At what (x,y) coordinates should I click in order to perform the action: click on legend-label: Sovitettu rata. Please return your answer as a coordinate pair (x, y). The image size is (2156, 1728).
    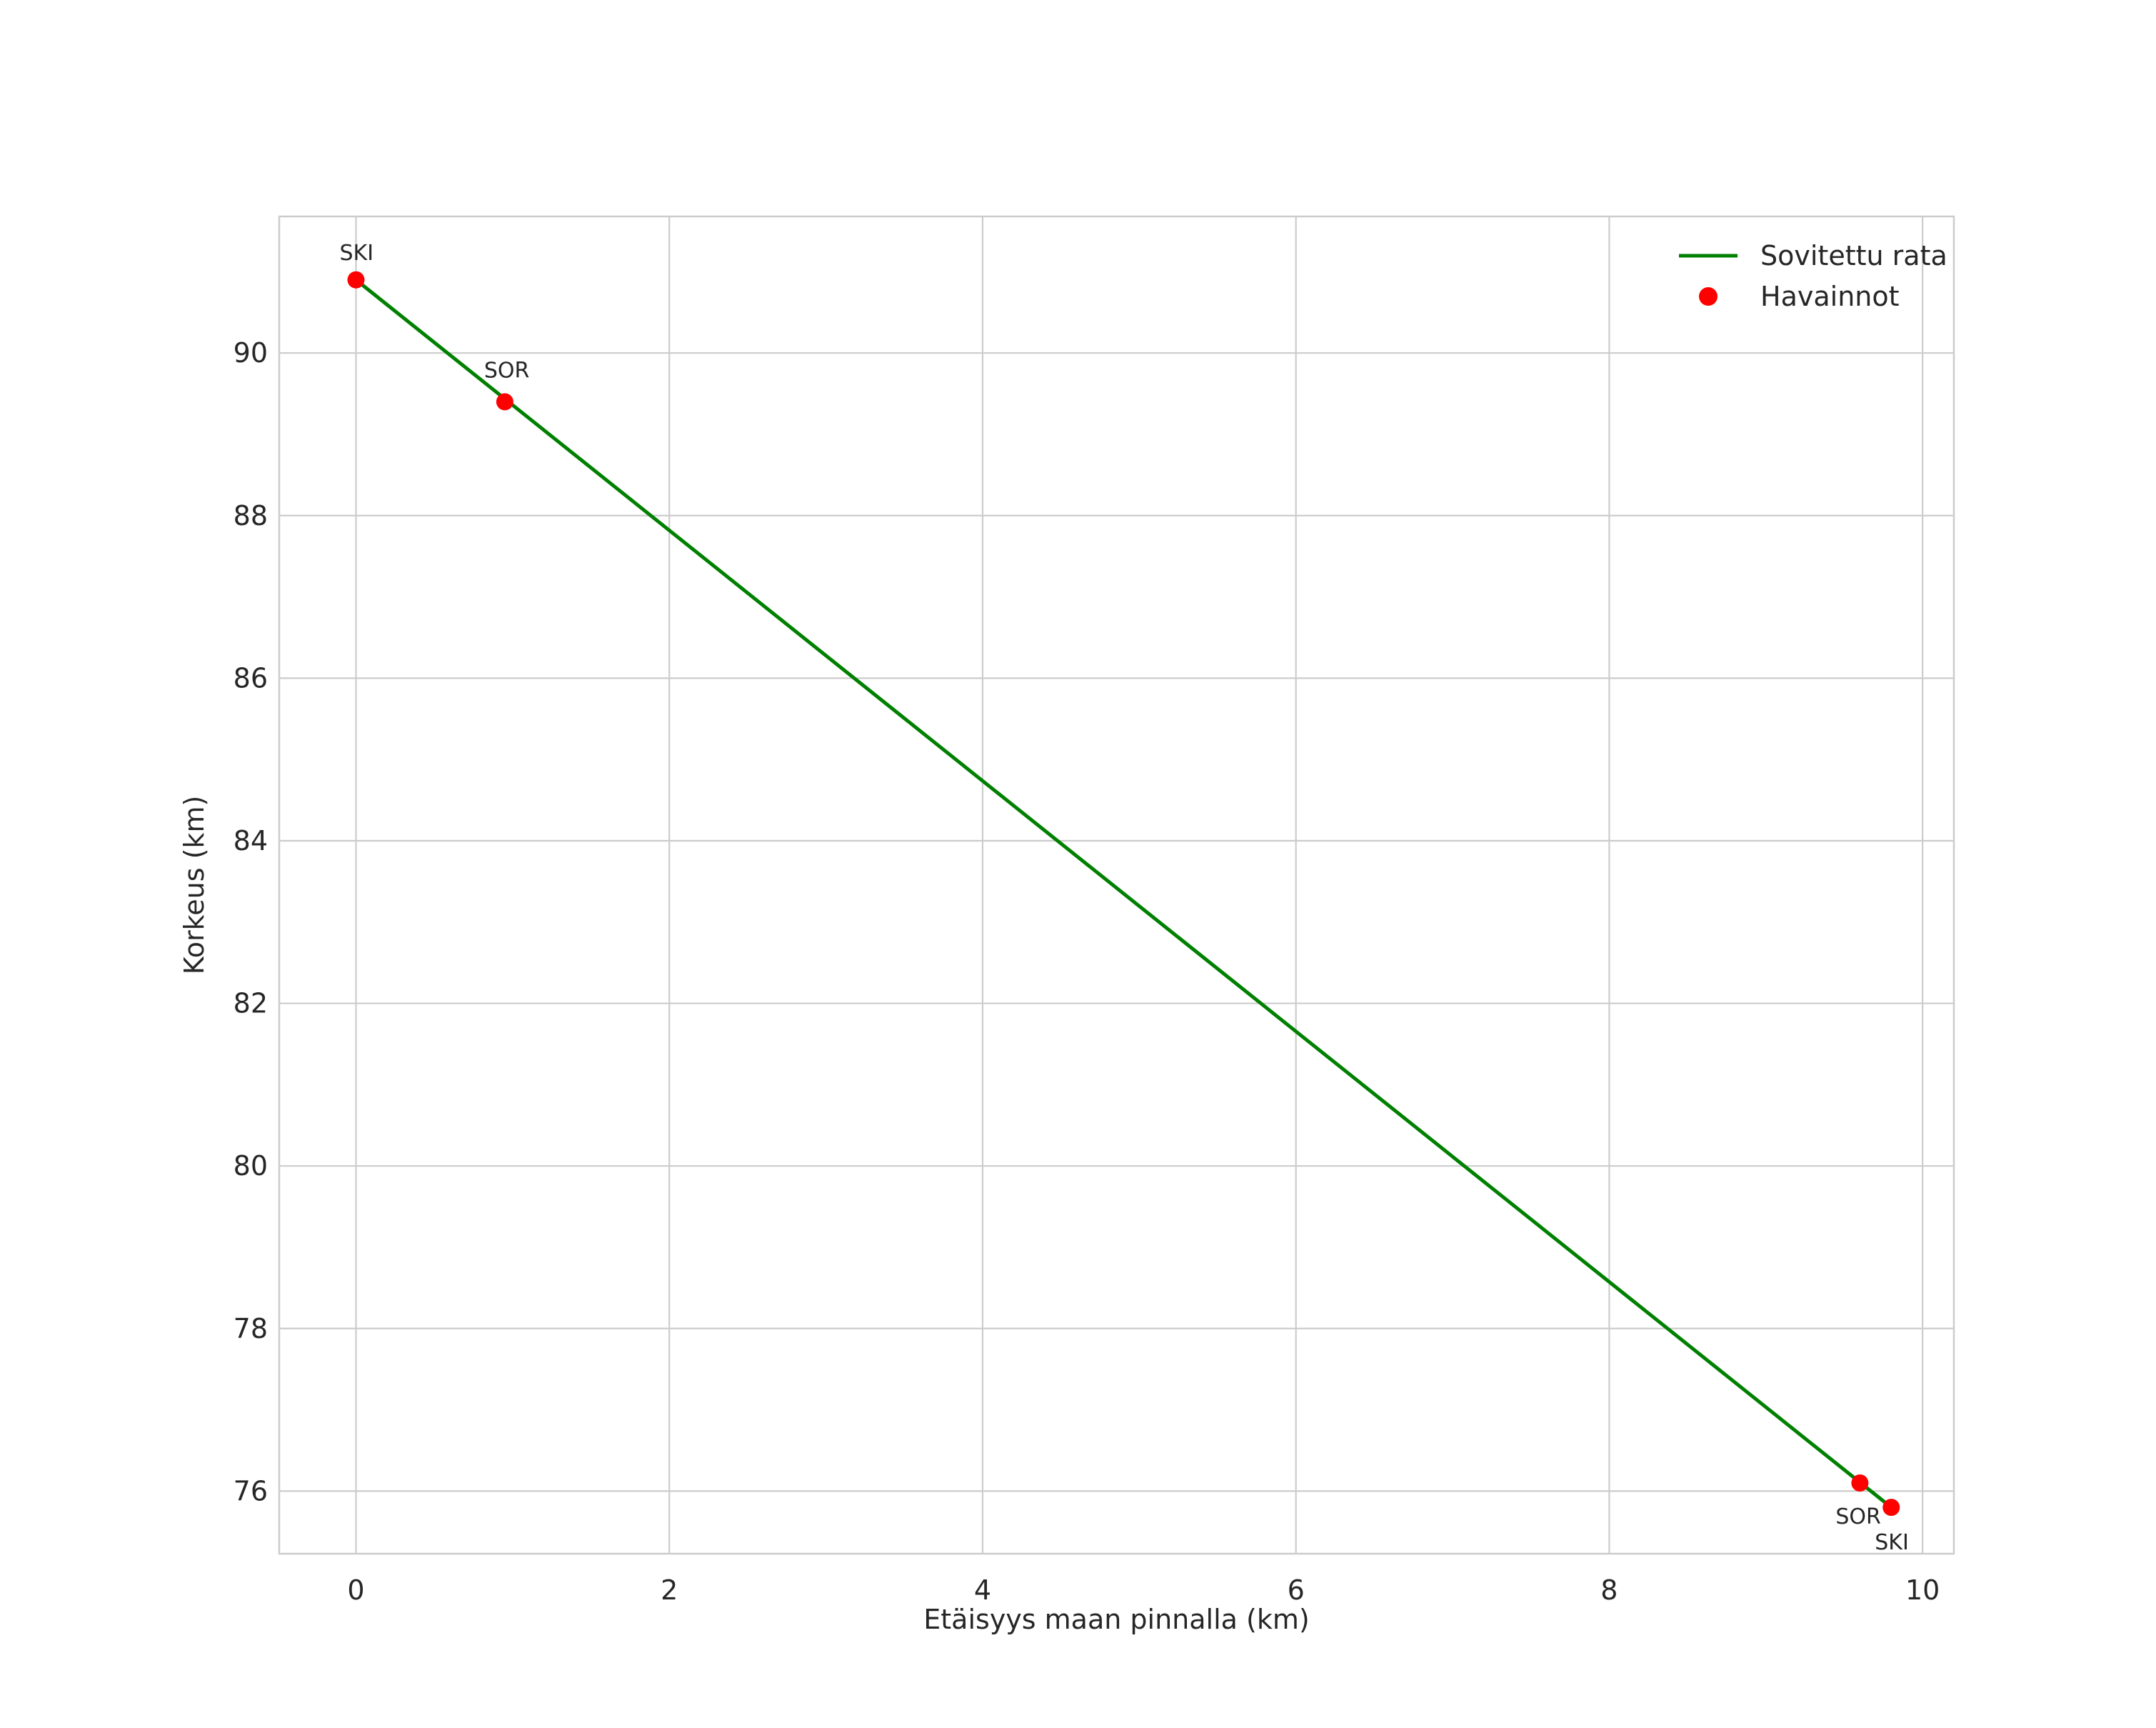
    Looking at the image, I should click on (1854, 255).